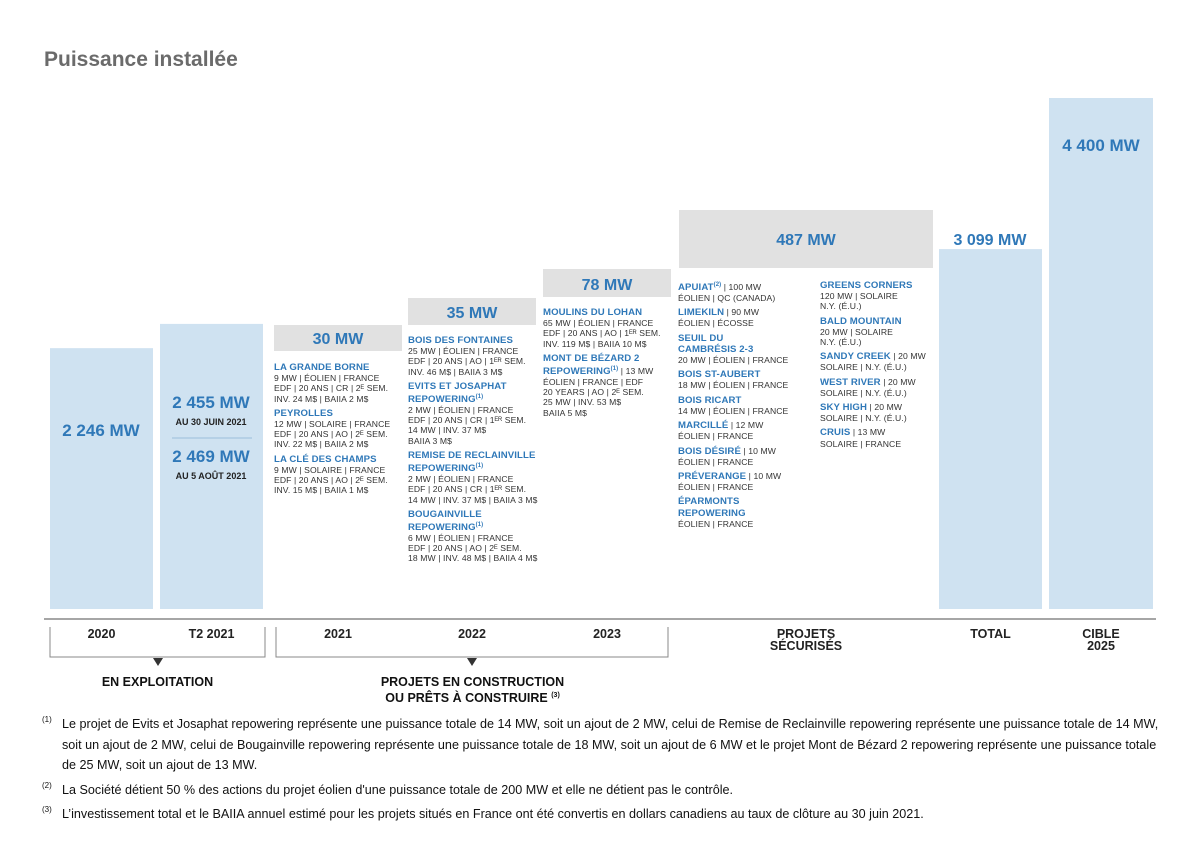 The height and width of the screenshot is (841, 1200). What do you see at coordinates (991, 240) in the screenshot?
I see `value-label-total: 3 099 MW` at bounding box center [991, 240].